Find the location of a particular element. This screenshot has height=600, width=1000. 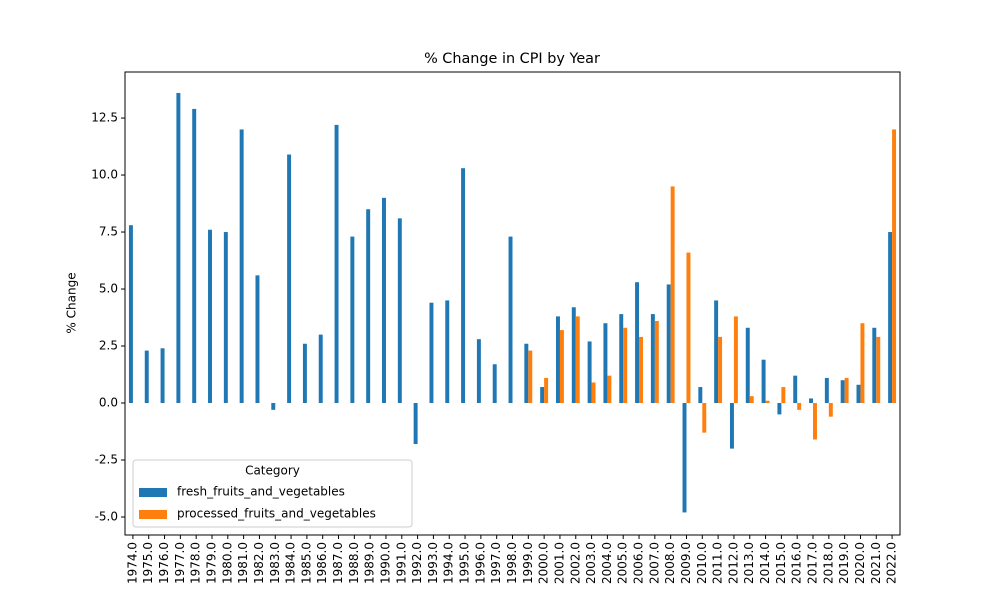

x-tick-label: 2015.0 is located at coordinates (781, 563).